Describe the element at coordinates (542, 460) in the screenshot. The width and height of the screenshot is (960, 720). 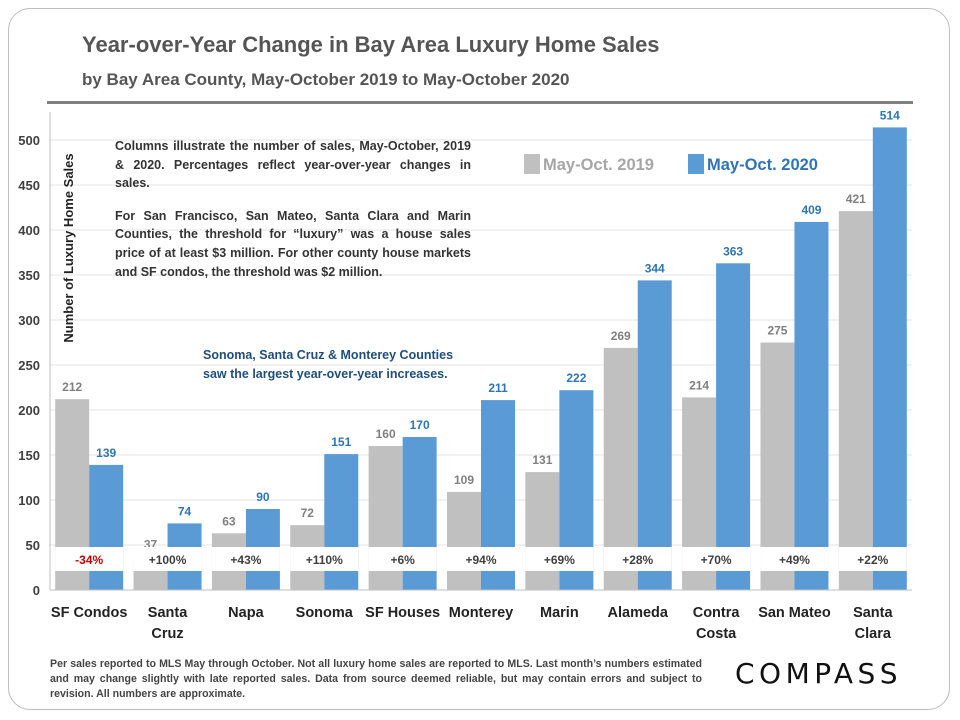
I see `data-label-2019: 131` at that location.